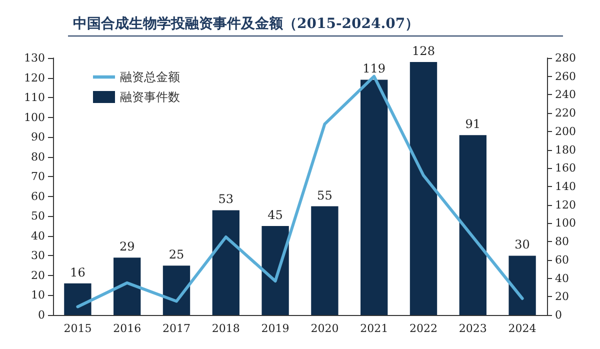 This screenshot has height=349, width=600. What do you see at coordinates (374, 69) in the screenshot?
I see `data-label: 119` at bounding box center [374, 69].